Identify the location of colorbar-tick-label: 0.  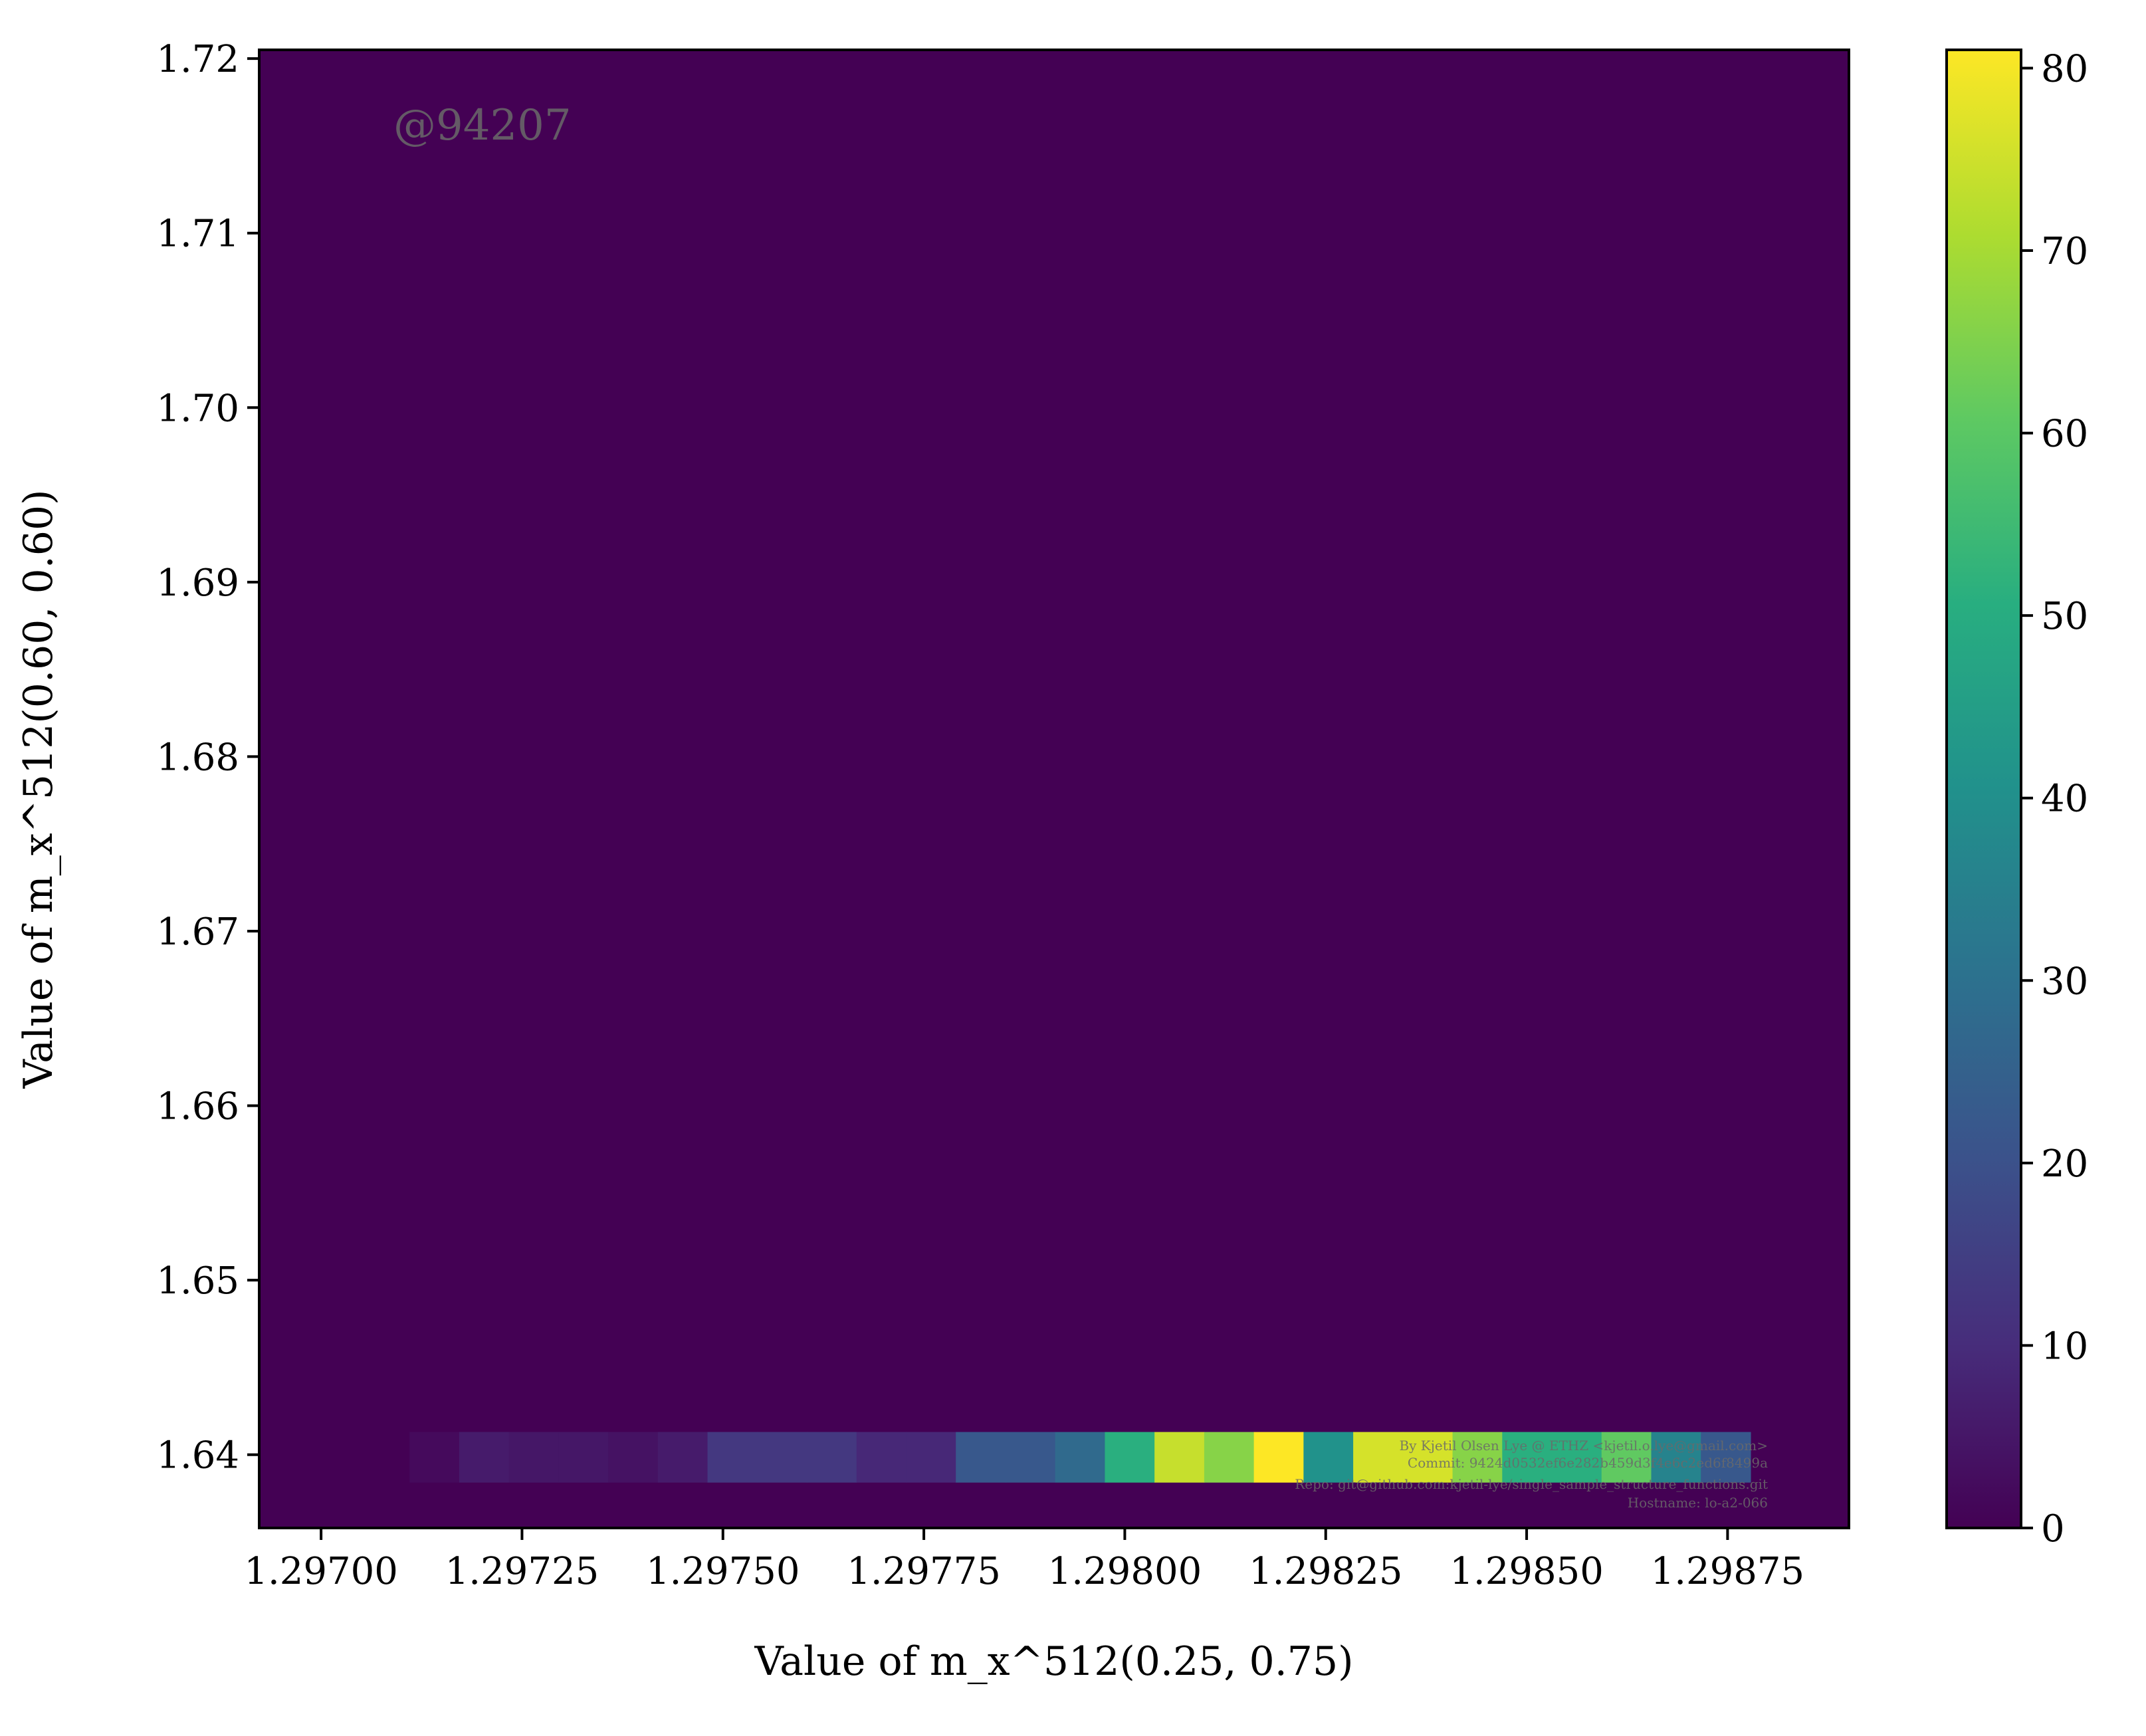
(2053, 1529).